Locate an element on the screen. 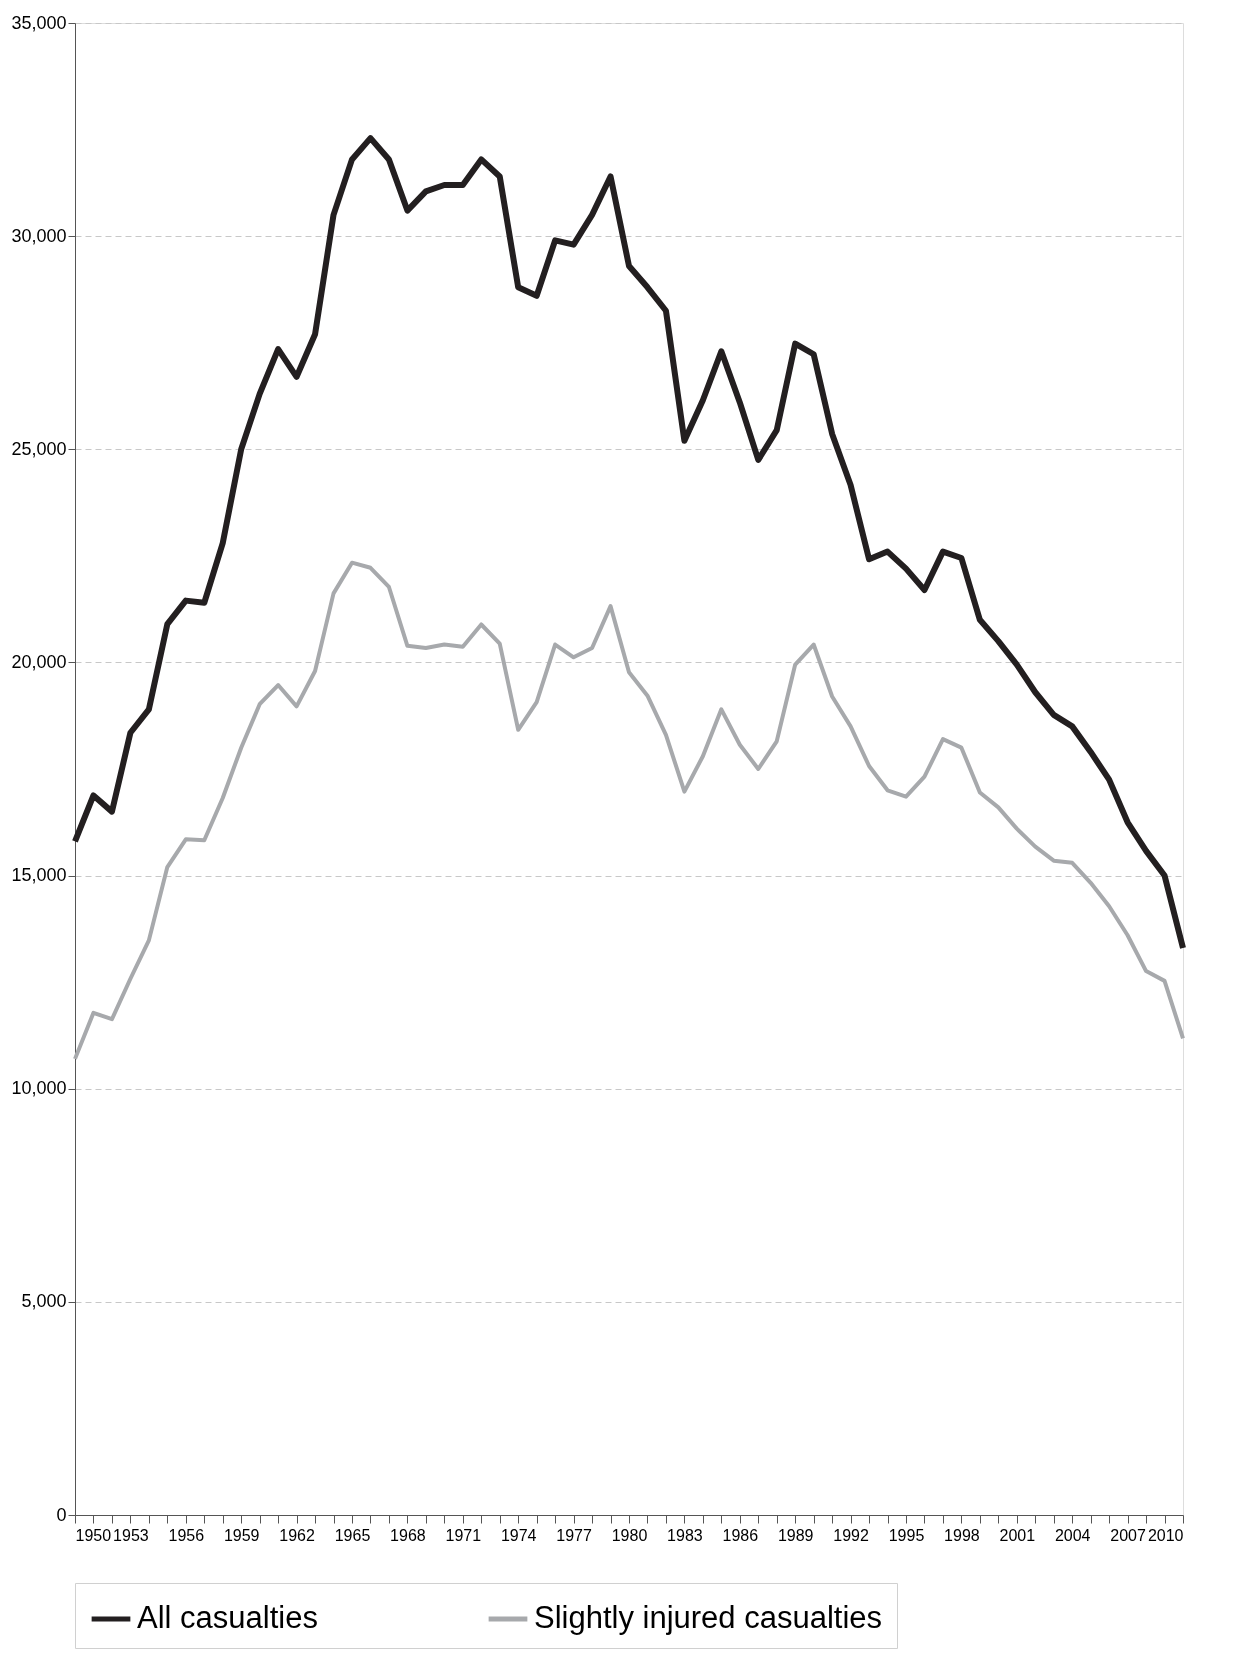  x-tick-label: 1986 is located at coordinates (740, 1535).